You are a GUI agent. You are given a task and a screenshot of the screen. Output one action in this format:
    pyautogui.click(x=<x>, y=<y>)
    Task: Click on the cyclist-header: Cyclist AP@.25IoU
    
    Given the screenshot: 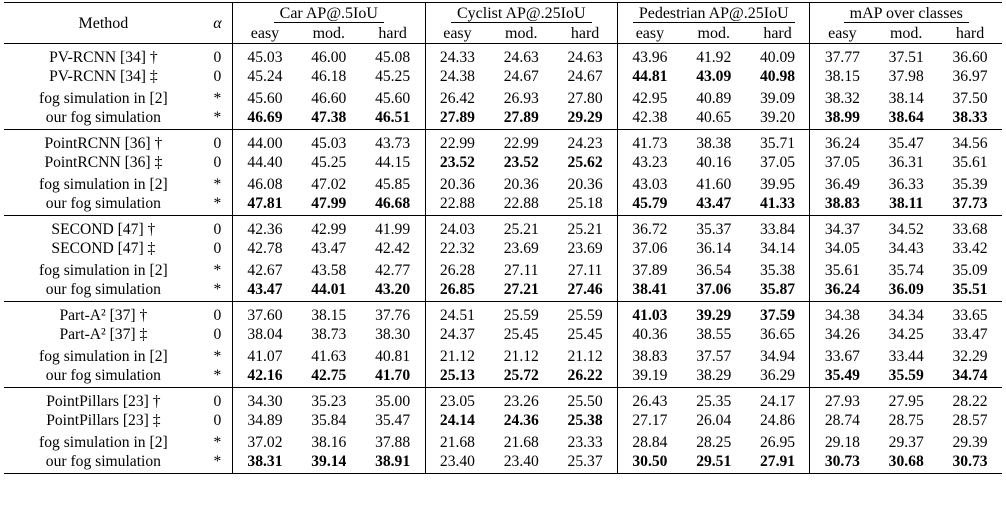 What is the action you would take?
    pyautogui.click(x=521, y=13)
    